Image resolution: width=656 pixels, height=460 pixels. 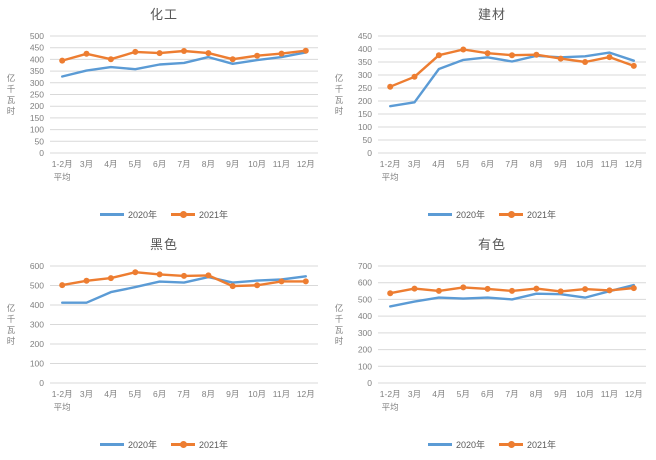 What do you see at coordinates (414, 394) in the screenshot?
I see `x-tick-label: 3月` at bounding box center [414, 394].